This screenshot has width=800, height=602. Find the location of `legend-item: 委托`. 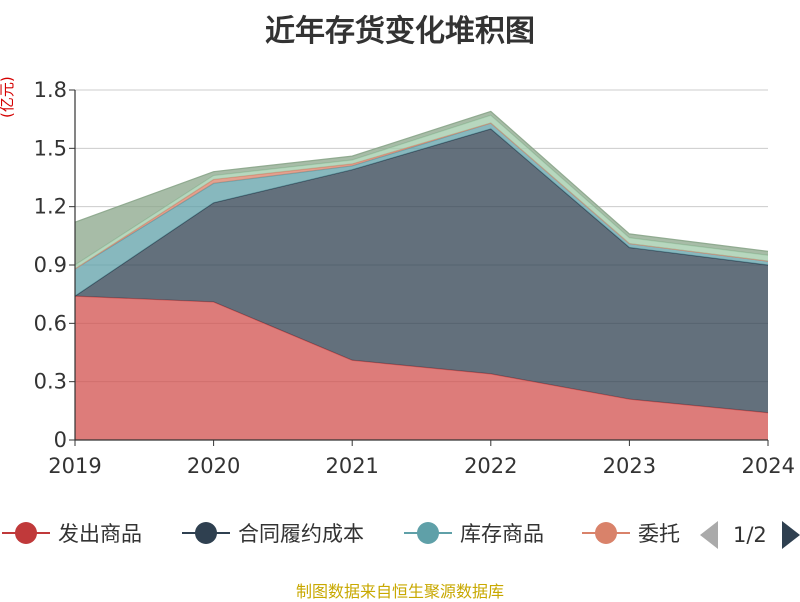

legend-item: 委托 is located at coordinates (631, 534).